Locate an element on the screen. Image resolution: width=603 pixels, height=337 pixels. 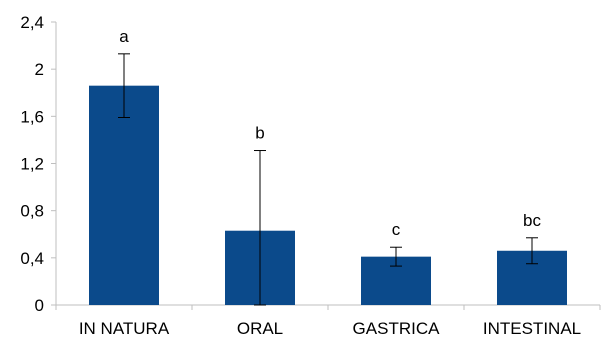
significance-letter: a is located at coordinates (124, 36).